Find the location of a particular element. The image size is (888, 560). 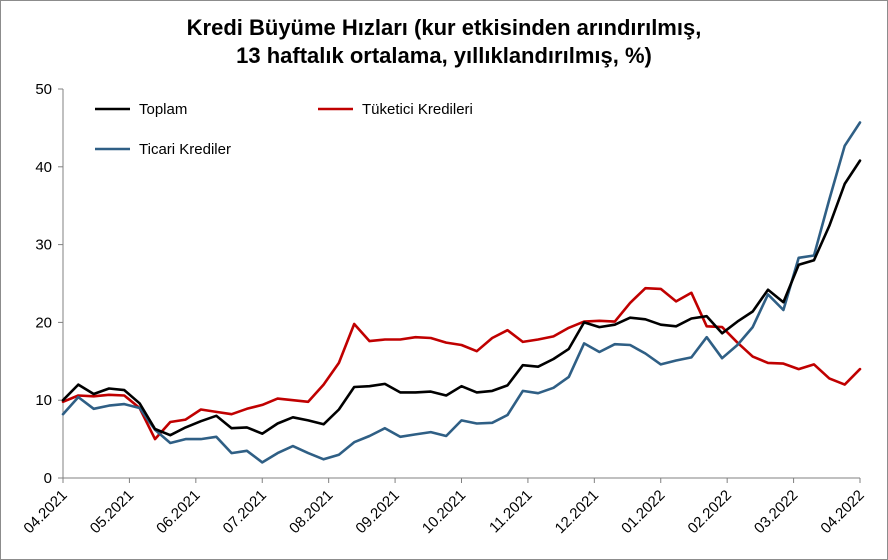

legend-item-2: Ticari Krediler is located at coordinates (163, 149).